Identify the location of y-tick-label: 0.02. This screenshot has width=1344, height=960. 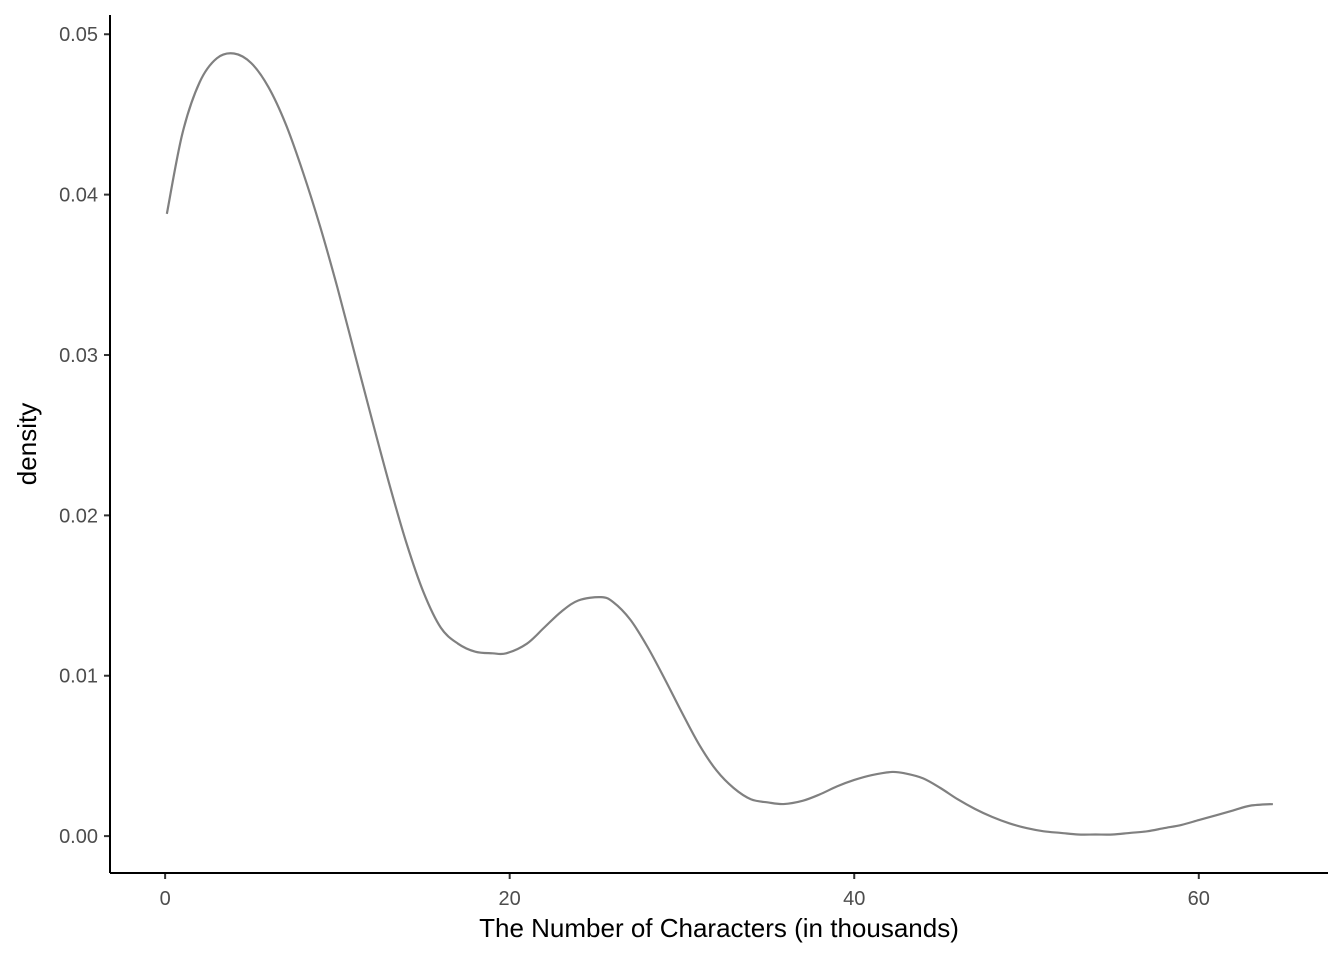
(78, 516).